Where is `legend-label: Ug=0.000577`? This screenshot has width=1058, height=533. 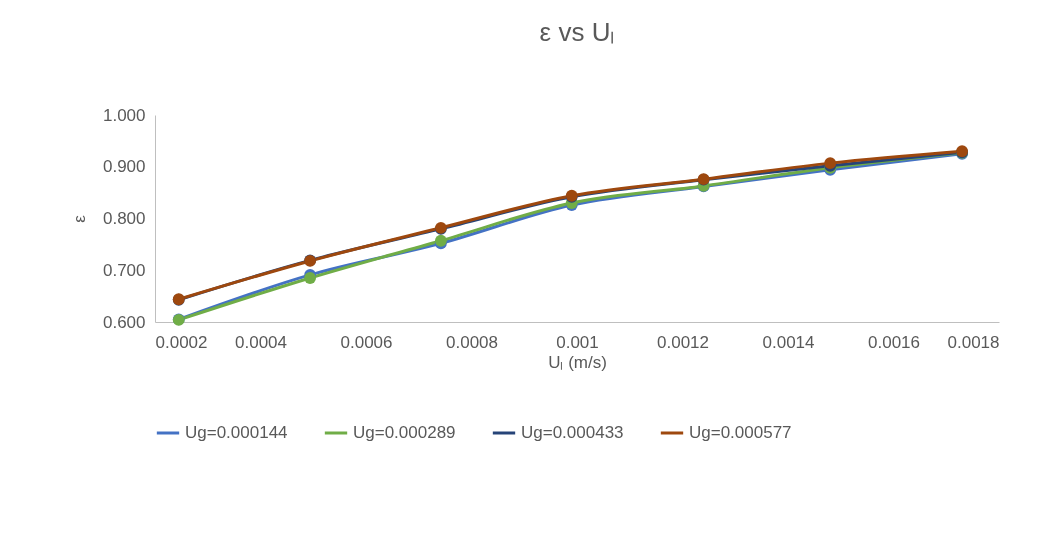 legend-label: Ug=0.000577 is located at coordinates (740, 432).